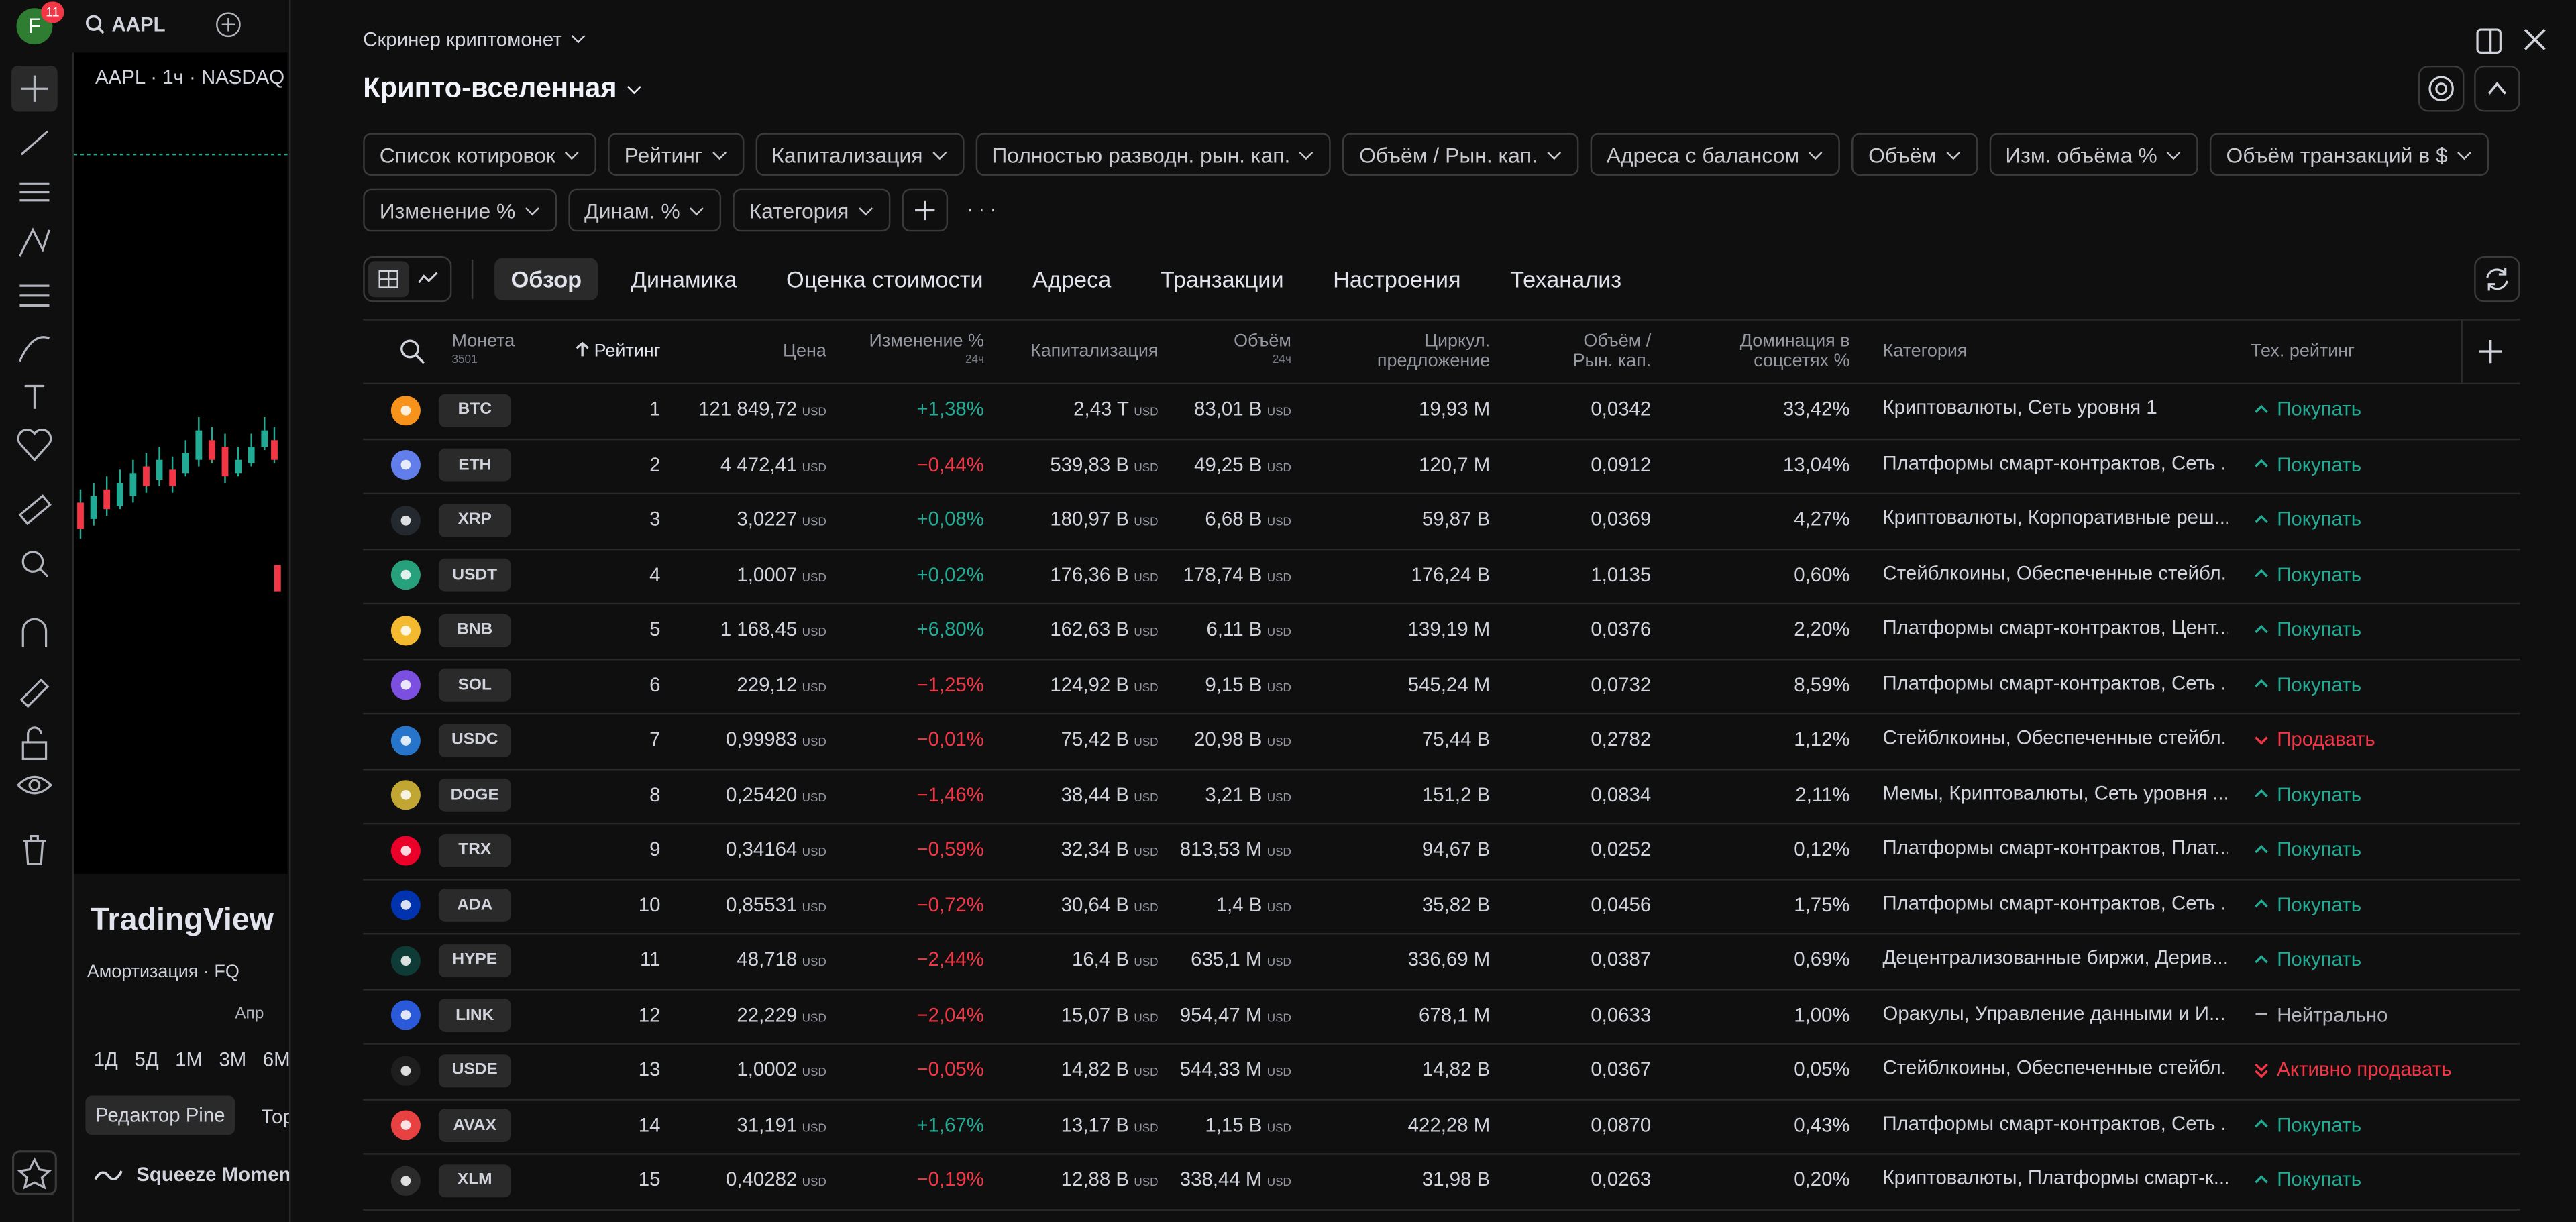 The image size is (2576, 1222). I want to click on tool-icons, so click(36, 637).